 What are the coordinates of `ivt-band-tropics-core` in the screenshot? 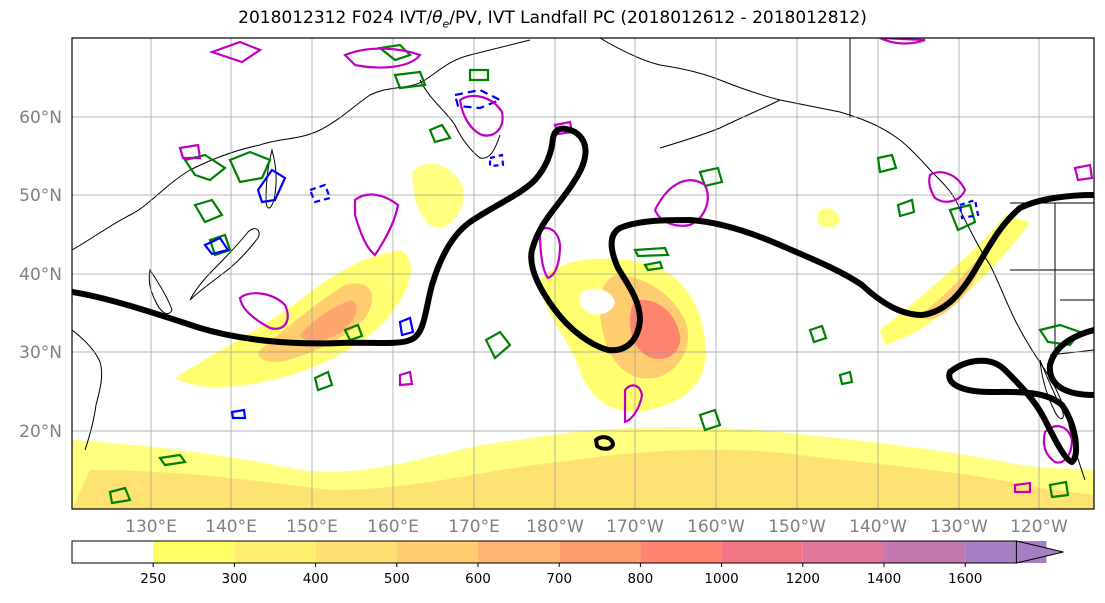 It's located at (583, 479).